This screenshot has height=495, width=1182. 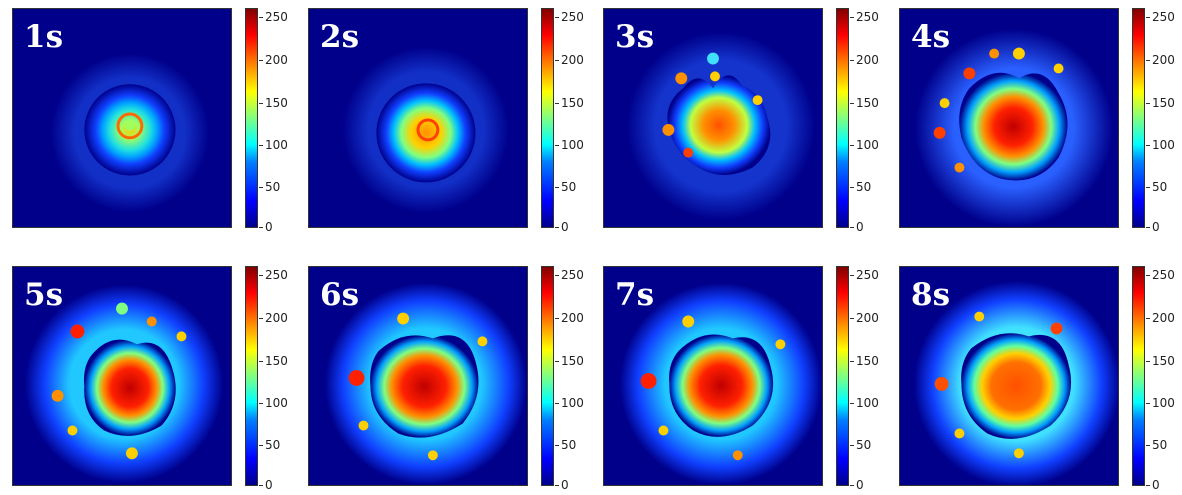 I want to click on panel-7s: 7s 250 200 150 100 50 0, so click(x=748, y=379).